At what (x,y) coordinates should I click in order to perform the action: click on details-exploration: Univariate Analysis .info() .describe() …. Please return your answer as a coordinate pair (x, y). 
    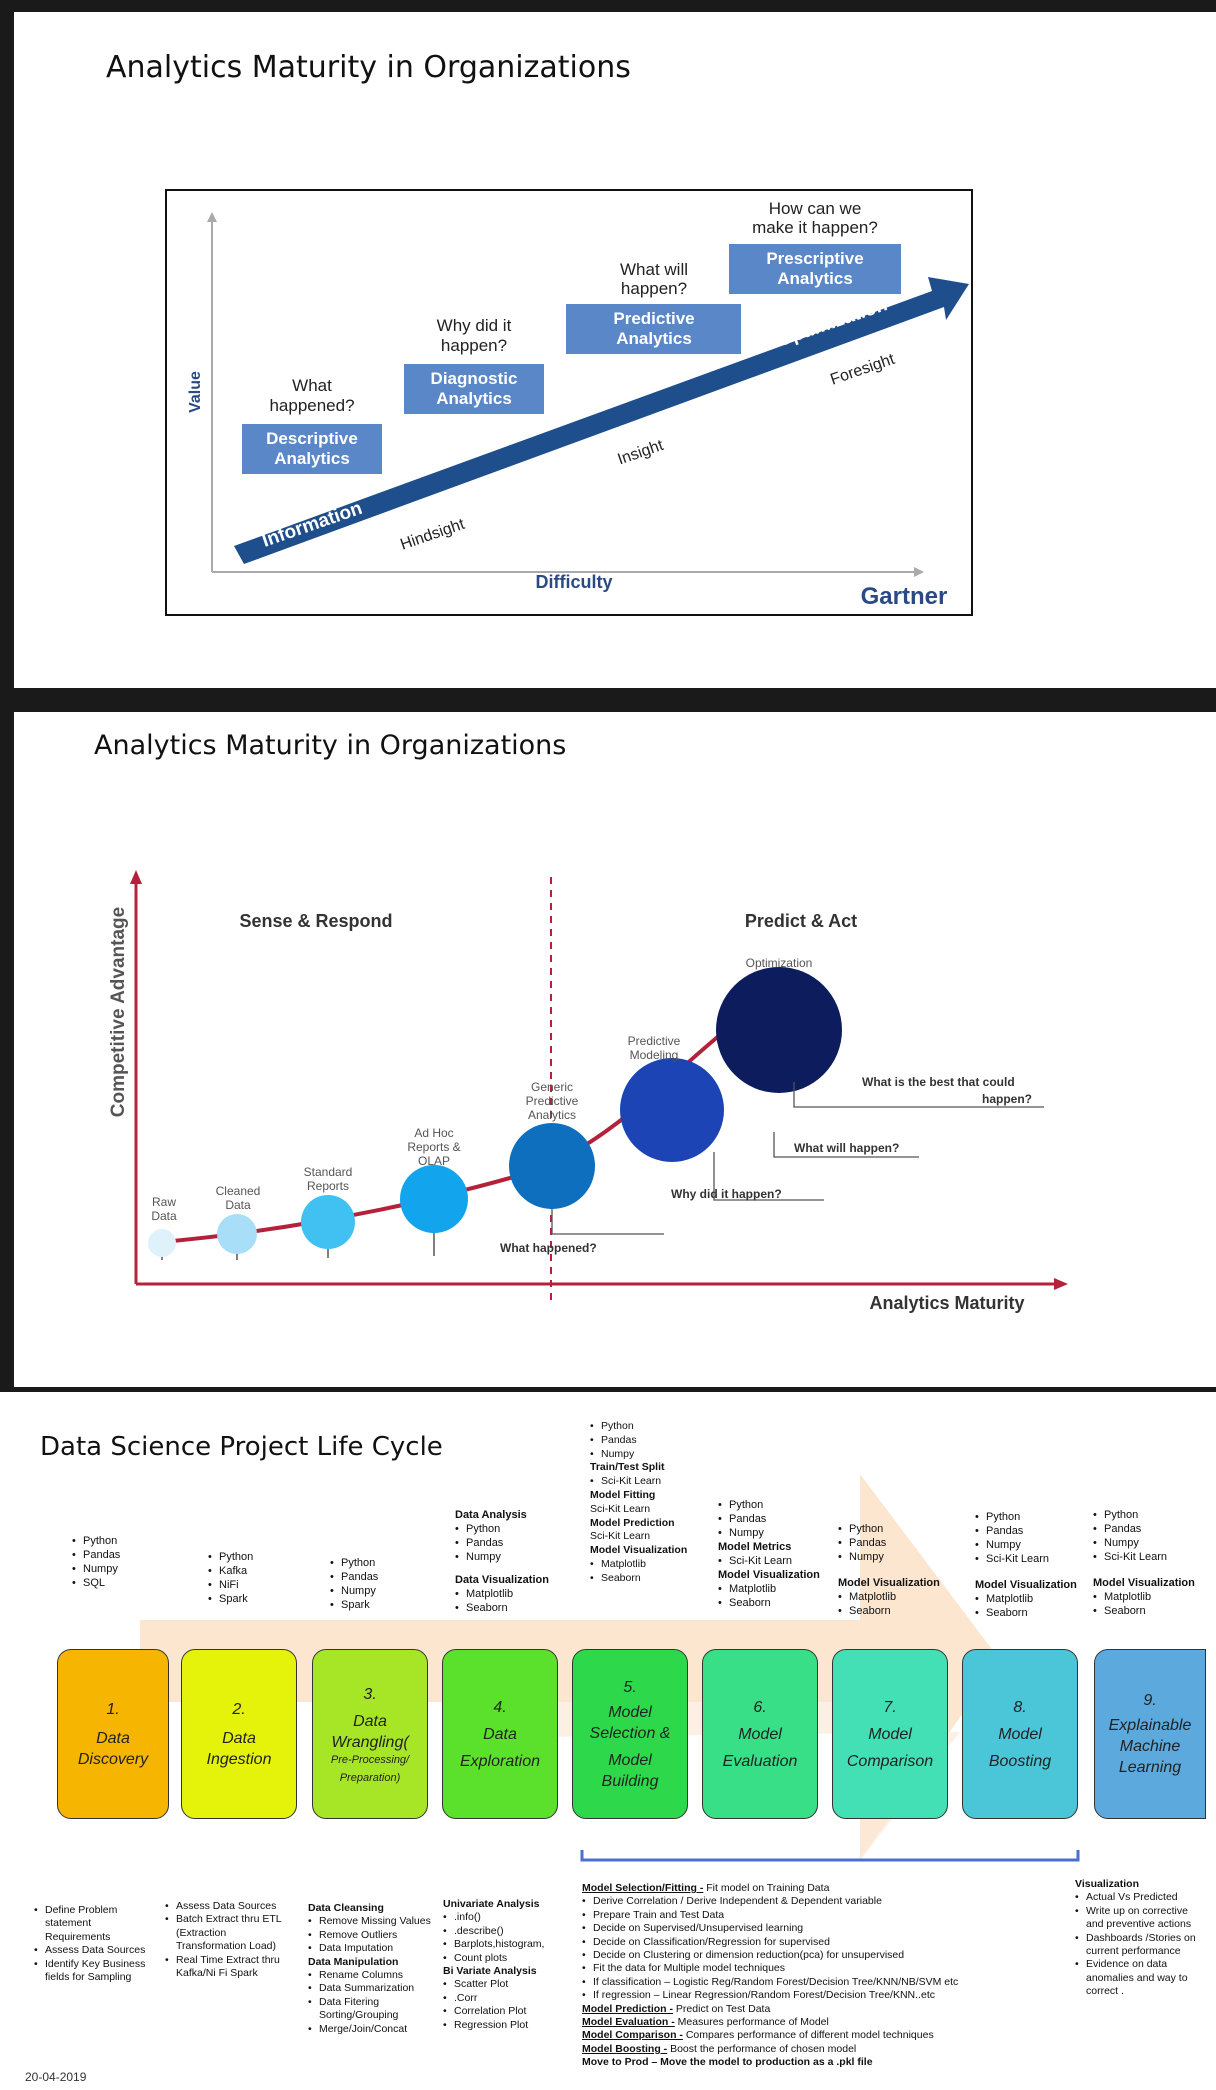
    Looking at the image, I should click on (510, 1965).